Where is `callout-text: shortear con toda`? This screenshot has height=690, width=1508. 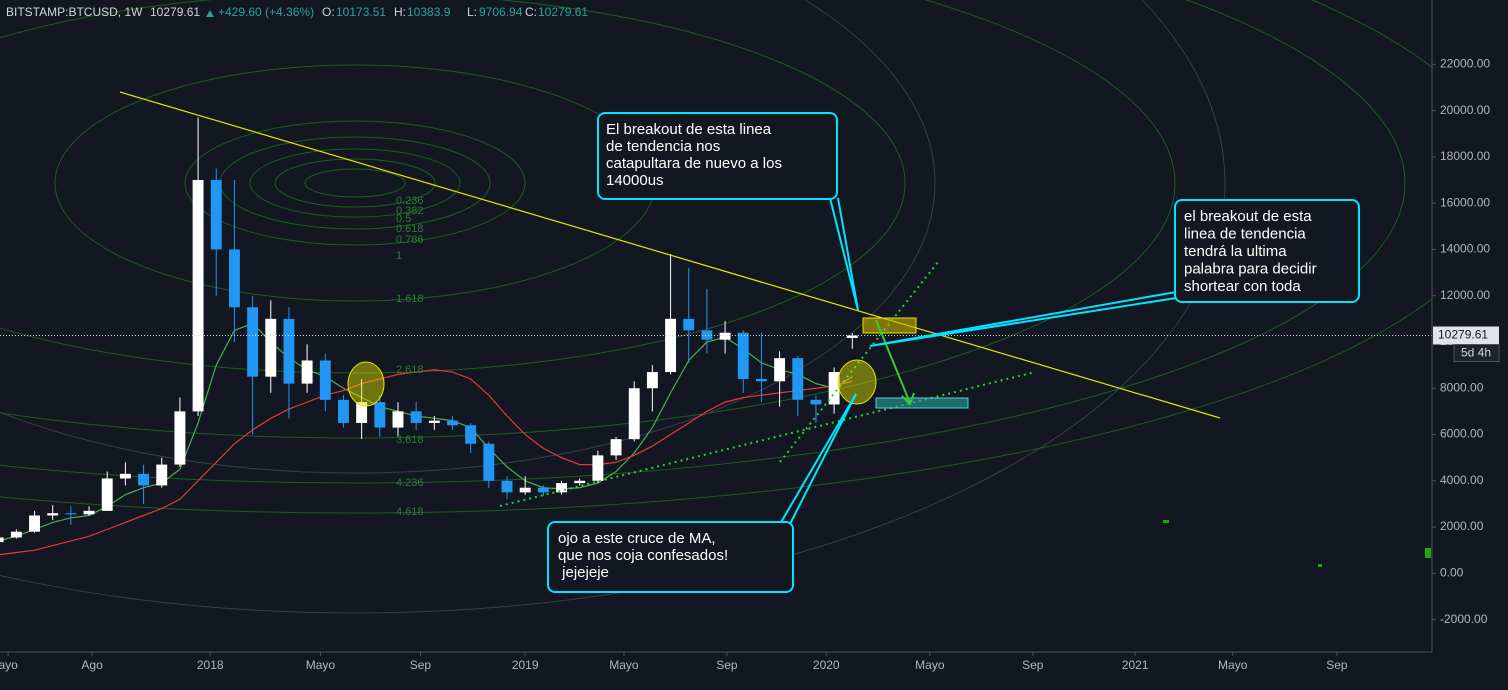 callout-text: shortear con toda is located at coordinates (1242, 286).